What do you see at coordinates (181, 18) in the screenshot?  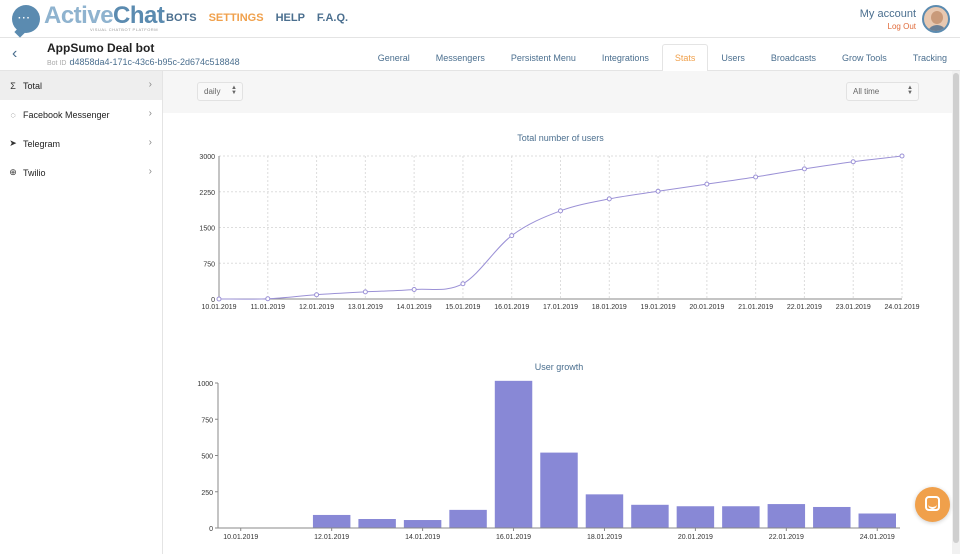 I see `nav-bots: BOTS` at bounding box center [181, 18].